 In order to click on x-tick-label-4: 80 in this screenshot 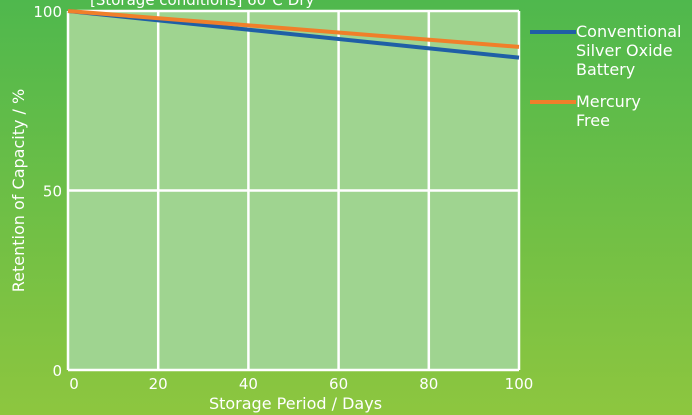, I will do `click(428, 384)`.